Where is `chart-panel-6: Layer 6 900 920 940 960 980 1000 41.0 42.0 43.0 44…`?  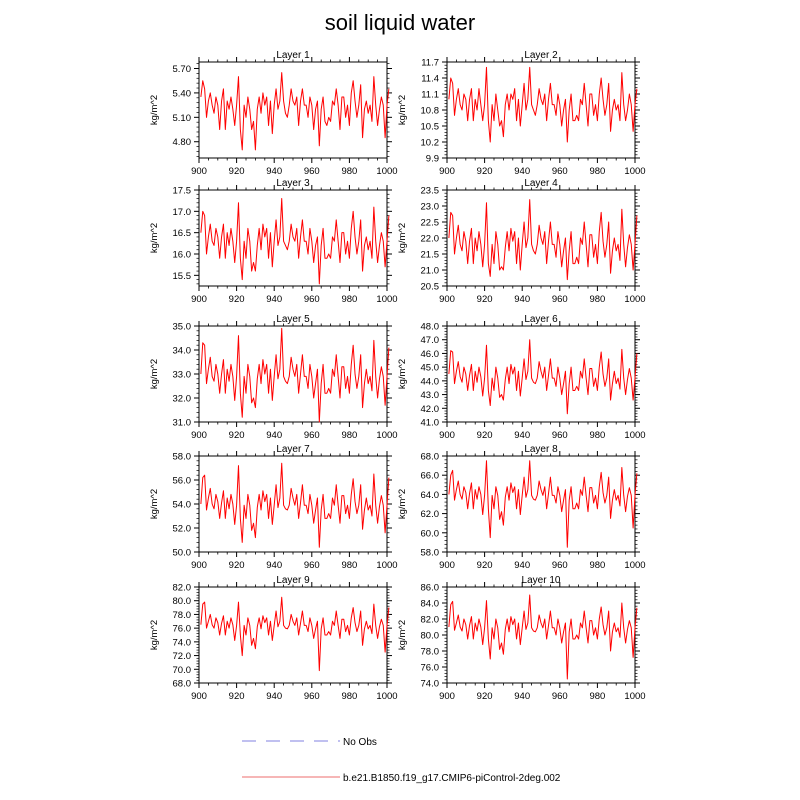 chart-panel-6: Layer 6 900 920 940 960 980 1000 41.0 42.0 43.0 44… is located at coordinates (521, 377).